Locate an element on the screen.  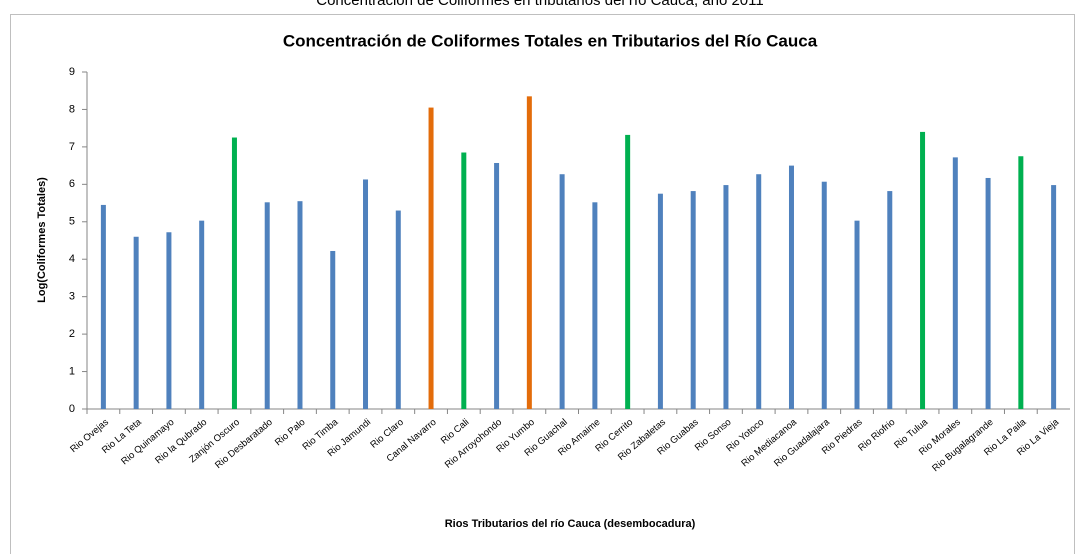
y-tick-label: 6 is located at coordinates (72, 184).